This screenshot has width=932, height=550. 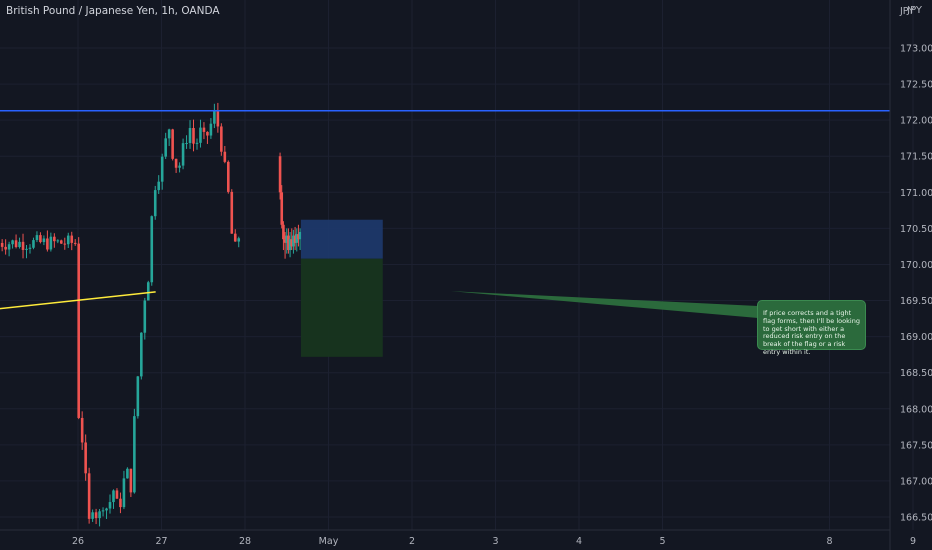 I want to click on price-tick-label: 173.000, so click(x=916, y=49).